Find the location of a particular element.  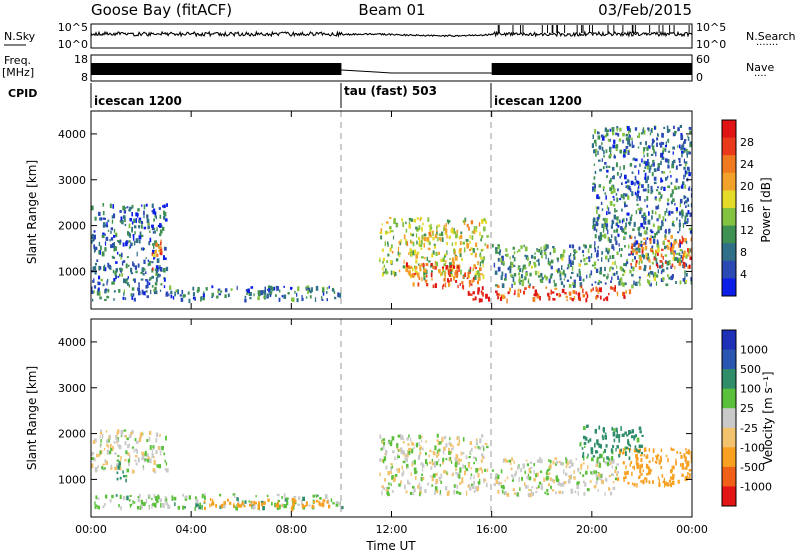

freq-fast-trace is located at coordinates (416, 71).